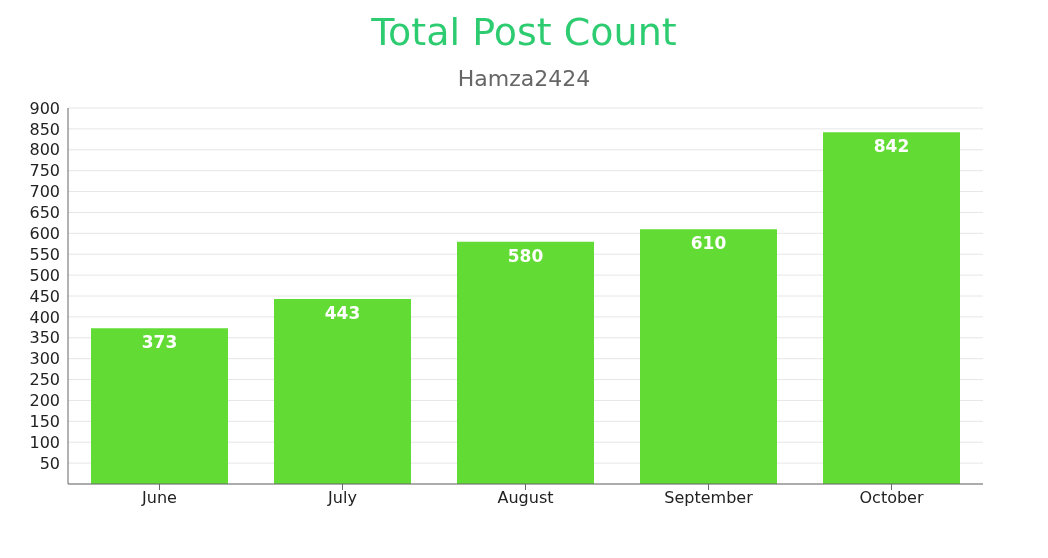  What do you see at coordinates (44, 359) in the screenshot?
I see `y-tick-label: 300` at bounding box center [44, 359].